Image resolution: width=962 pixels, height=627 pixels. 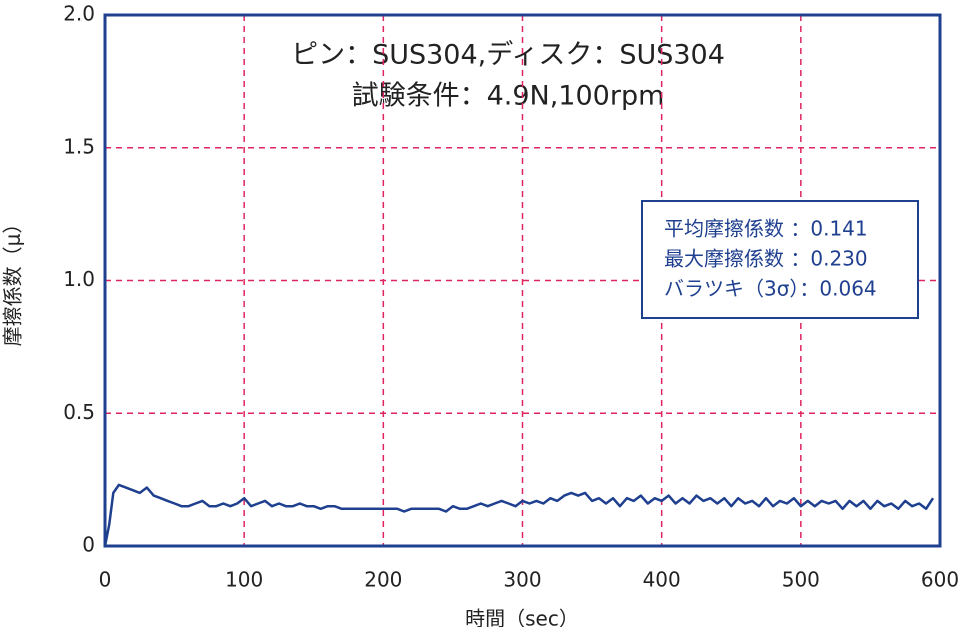 I want to click on x-tick-label: 400, so click(x=662, y=580).